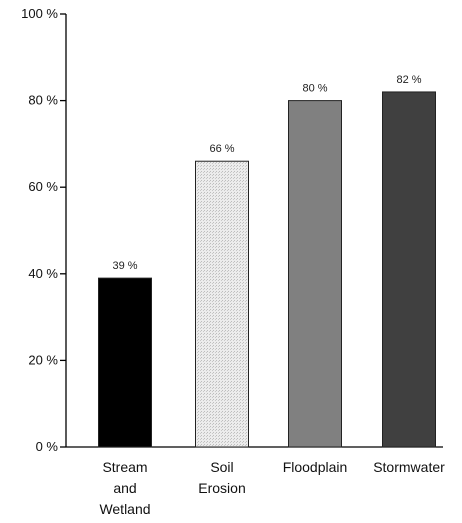 The image size is (462, 523). Describe the element at coordinates (314, 89) in the screenshot. I see `data-label: 80 %` at that location.